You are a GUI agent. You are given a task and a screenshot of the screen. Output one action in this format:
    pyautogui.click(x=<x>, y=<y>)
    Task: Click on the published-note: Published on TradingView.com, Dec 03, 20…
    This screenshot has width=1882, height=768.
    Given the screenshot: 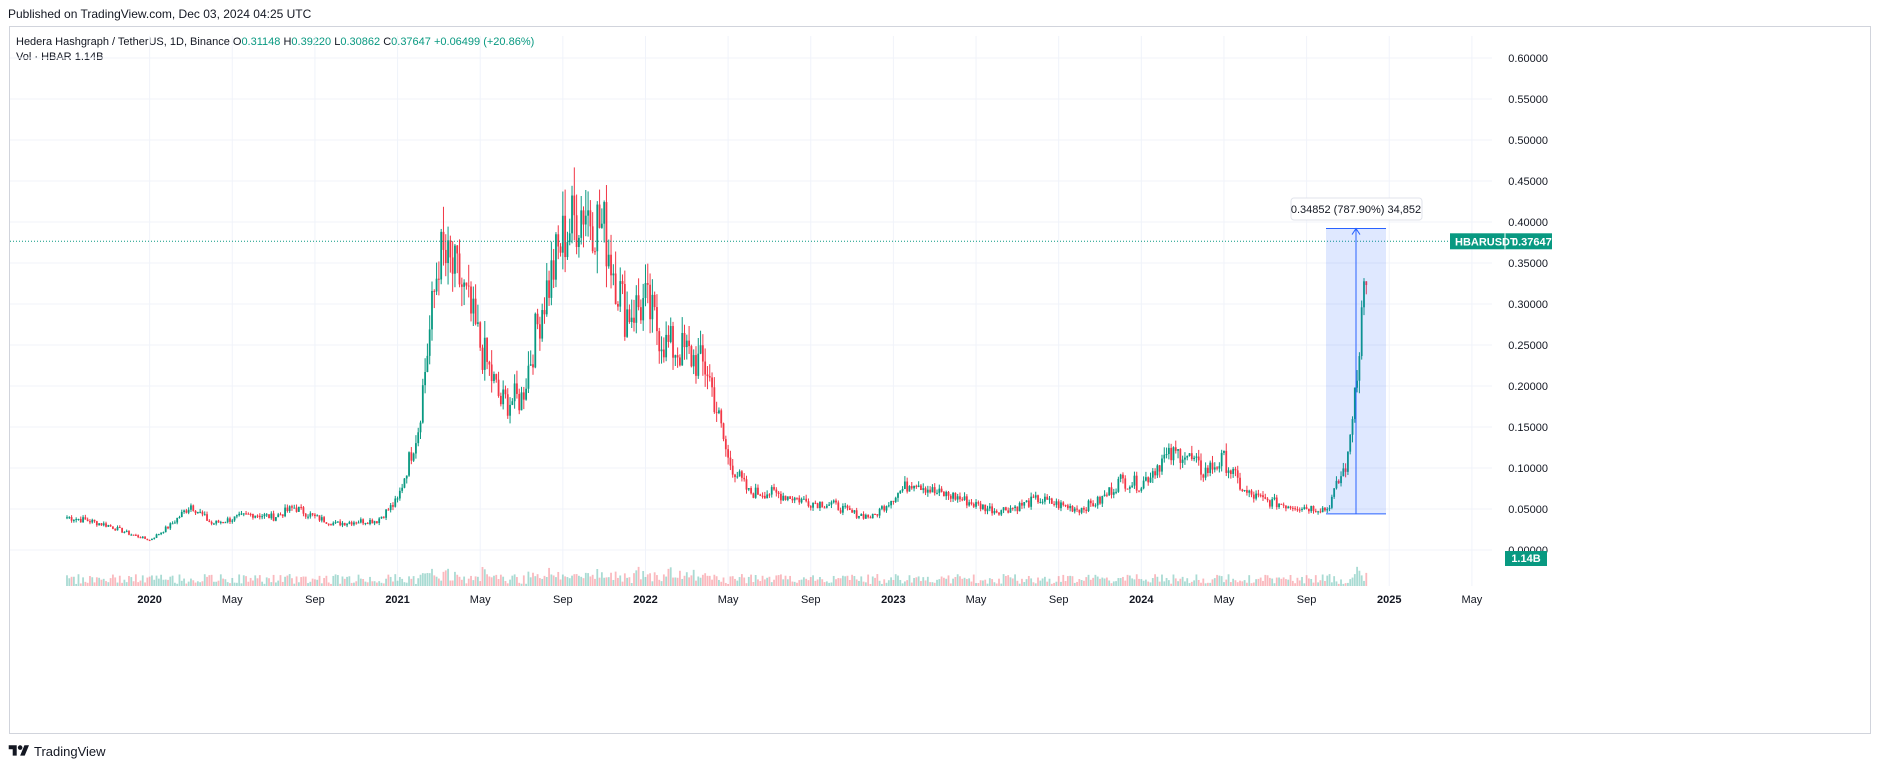 What is the action you would take?
    pyautogui.click(x=160, y=14)
    